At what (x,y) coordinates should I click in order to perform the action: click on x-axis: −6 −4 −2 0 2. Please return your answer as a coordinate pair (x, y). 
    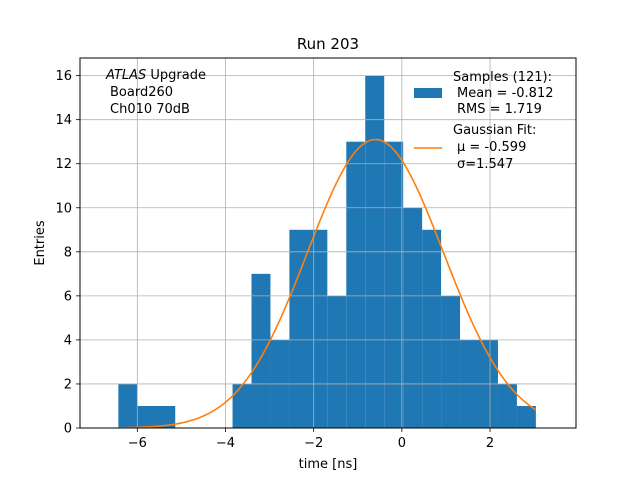
    Looking at the image, I should click on (311, 439).